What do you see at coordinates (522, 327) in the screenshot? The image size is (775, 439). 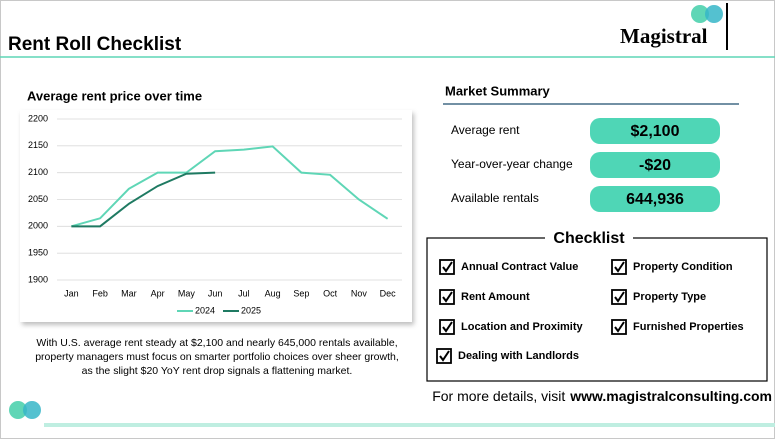 I see `checklist-item: Location and Proximity` at bounding box center [522, 327].